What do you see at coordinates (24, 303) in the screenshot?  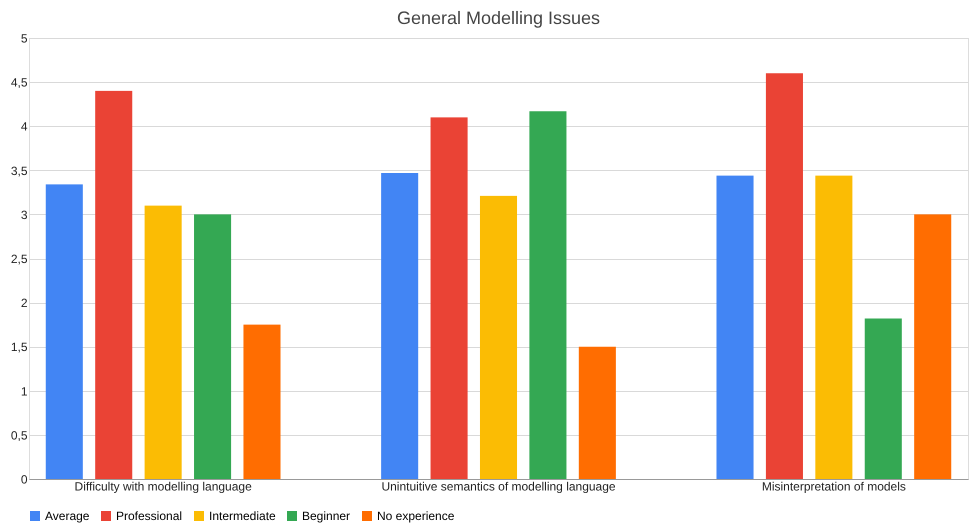 I see `y-tick-label: 2` at bounding box center [24, 303].